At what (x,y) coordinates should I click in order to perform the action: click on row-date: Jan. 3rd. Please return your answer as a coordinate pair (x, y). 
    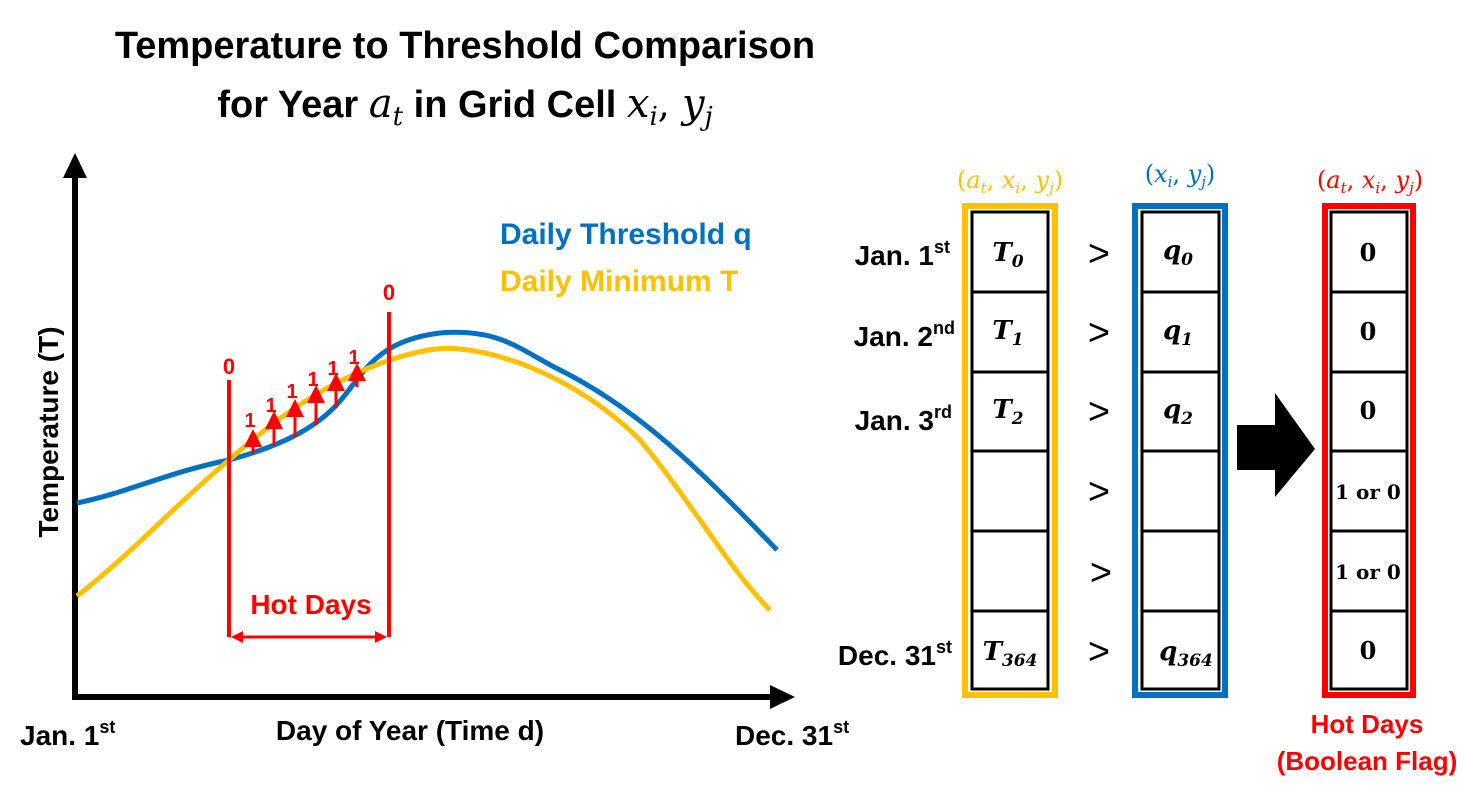
    Looking at the image, I should click on (903, 419).